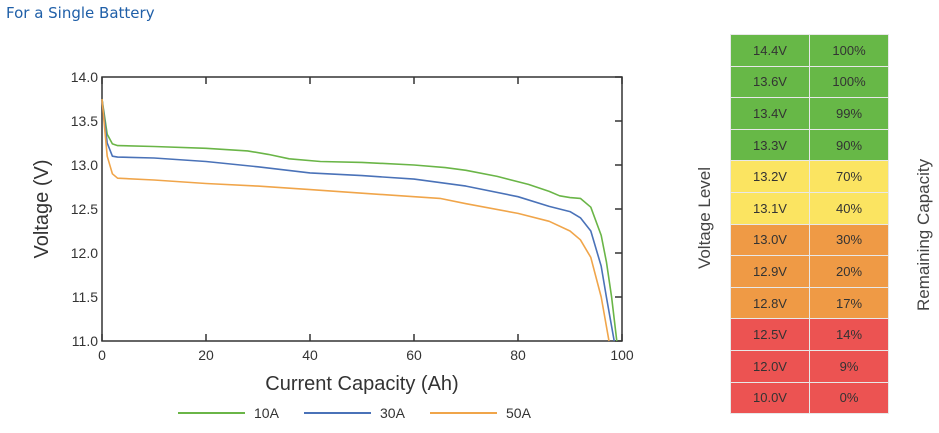 Image resolution: width=939 pixels, height=433 pixels. I want to click on y-tick-label: 12.0, so click(84, 253).